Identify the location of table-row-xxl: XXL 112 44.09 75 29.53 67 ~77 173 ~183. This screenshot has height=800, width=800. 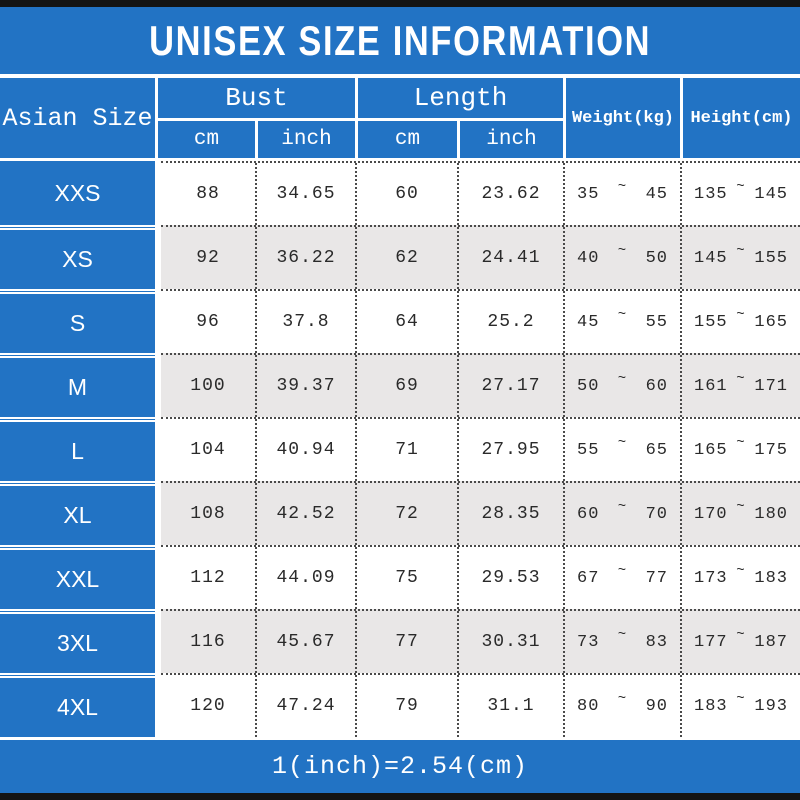
(400, 577).